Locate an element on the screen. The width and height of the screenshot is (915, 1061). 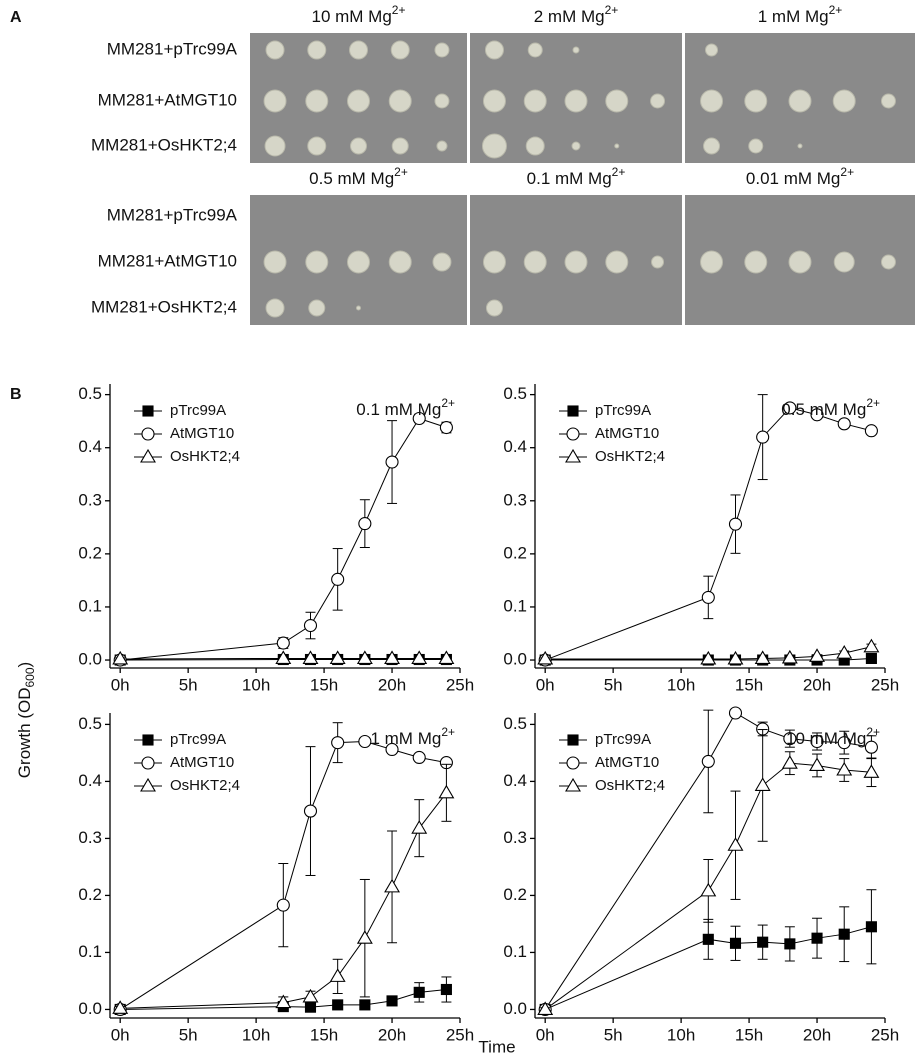
title-text: 2 mM Mg is located at coordinates (569, 16).